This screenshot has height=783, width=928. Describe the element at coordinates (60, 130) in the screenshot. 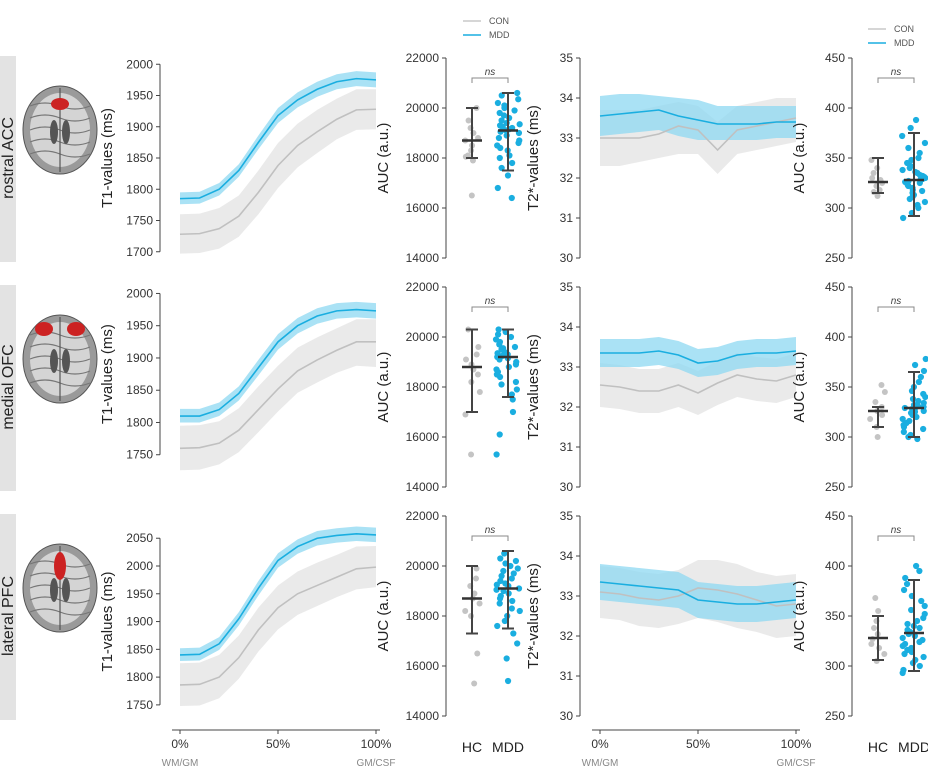

I see `brain-axial-acc-icon` at that location.